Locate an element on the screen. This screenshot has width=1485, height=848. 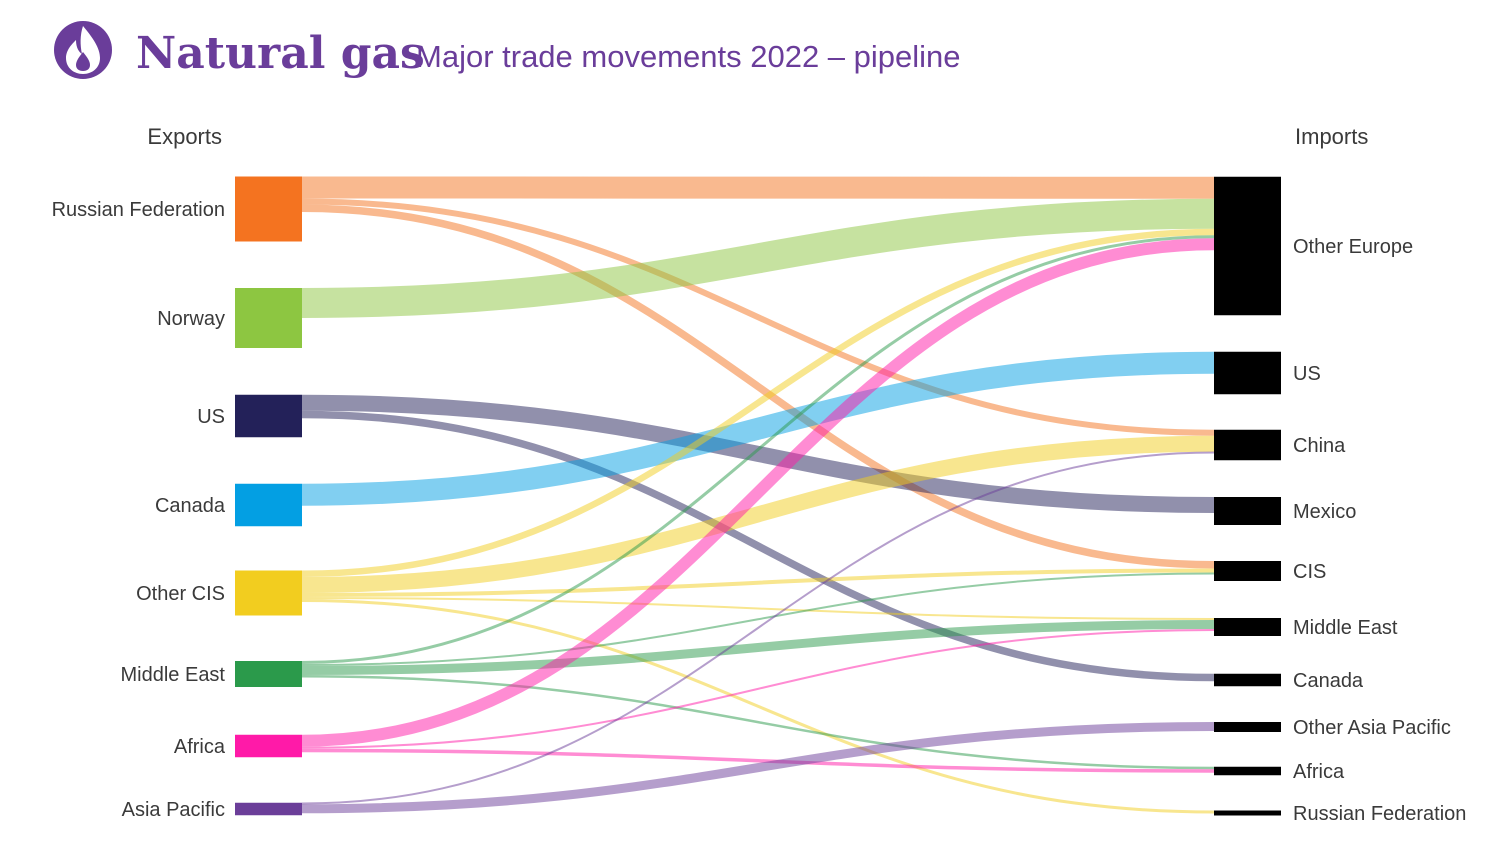
import-node-canada is located at coordinates (1247, 680).